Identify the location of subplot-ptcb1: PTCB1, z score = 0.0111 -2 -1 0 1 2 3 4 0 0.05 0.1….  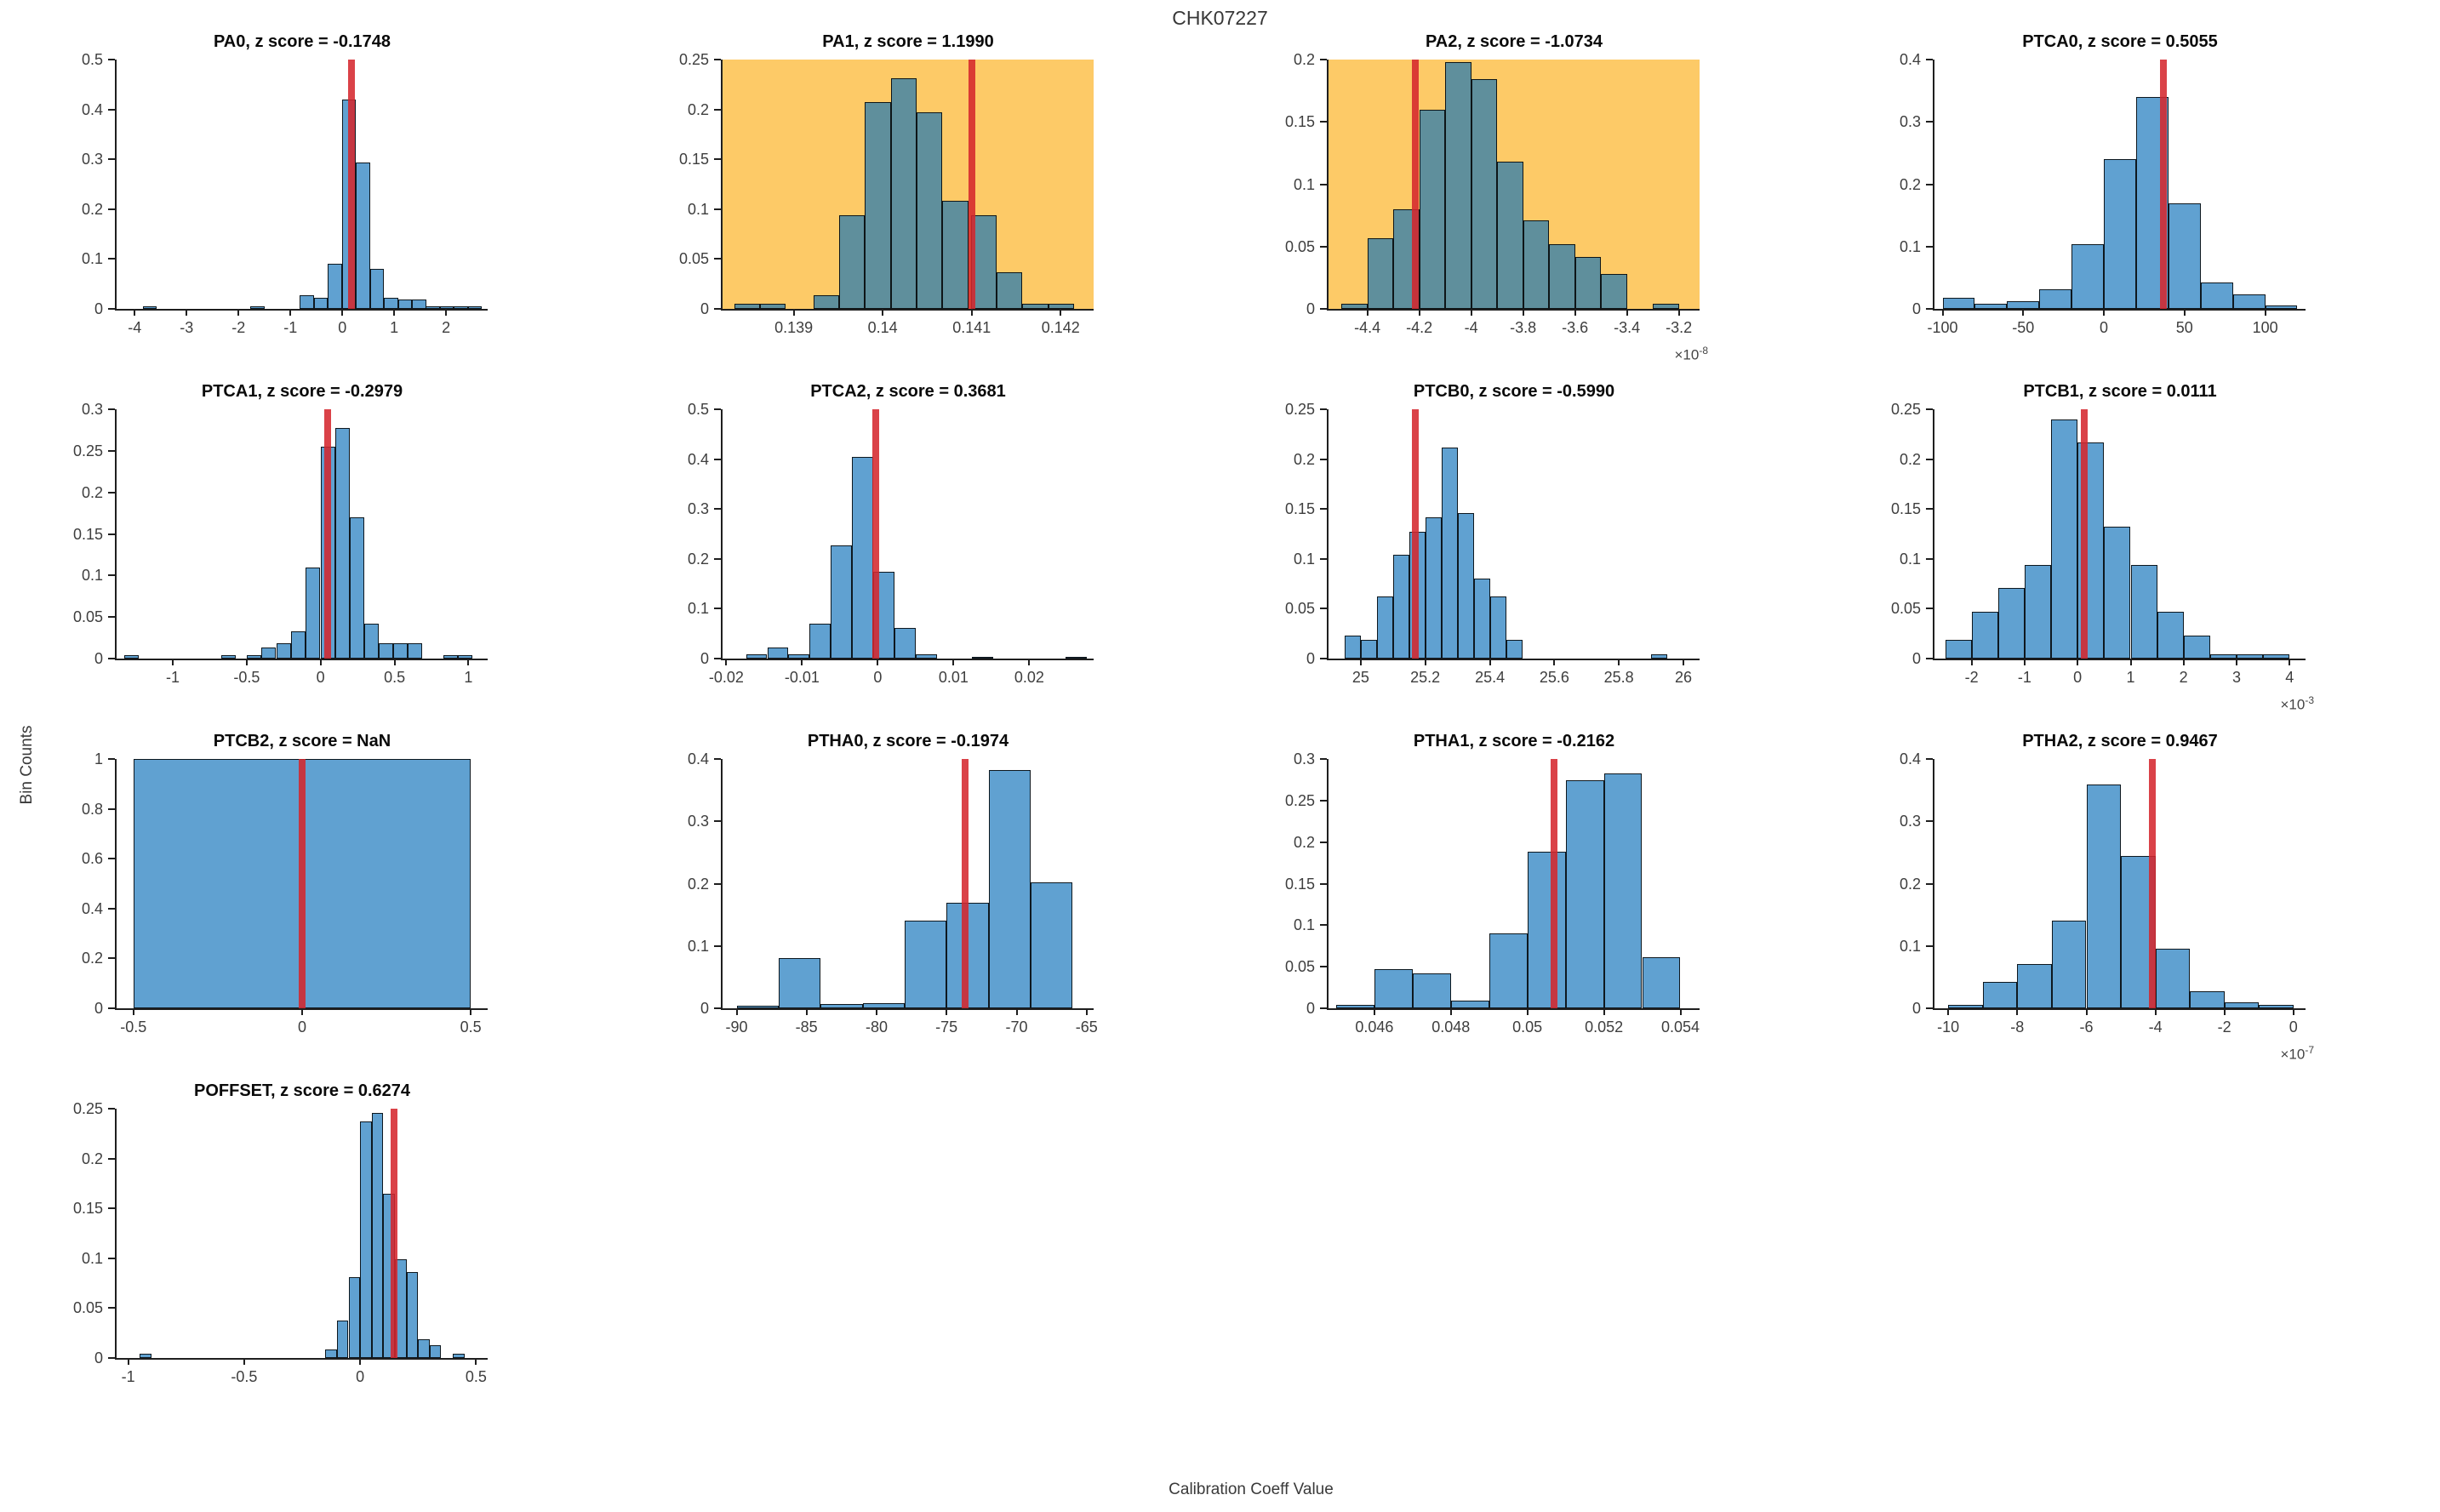
(2102, 547).